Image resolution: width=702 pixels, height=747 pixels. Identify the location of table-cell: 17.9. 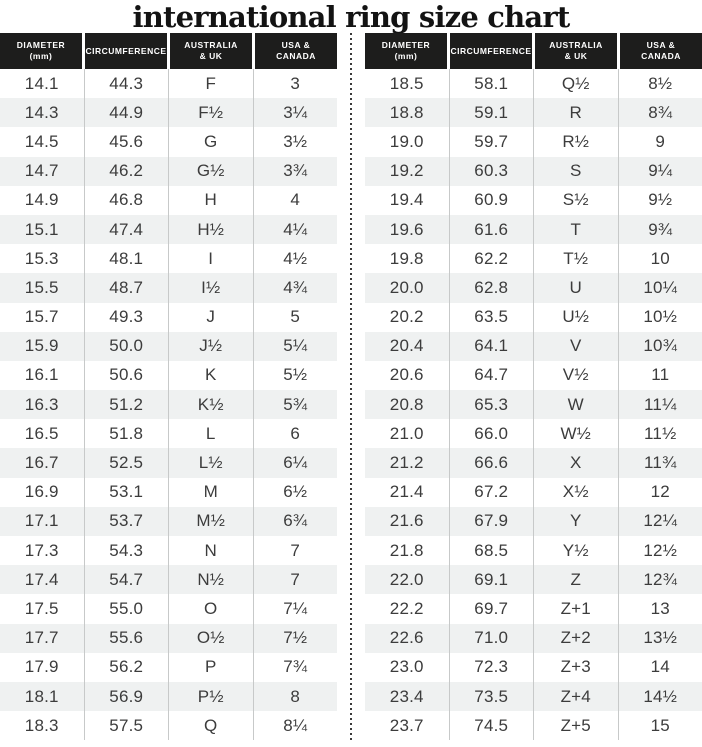
(42, 667).